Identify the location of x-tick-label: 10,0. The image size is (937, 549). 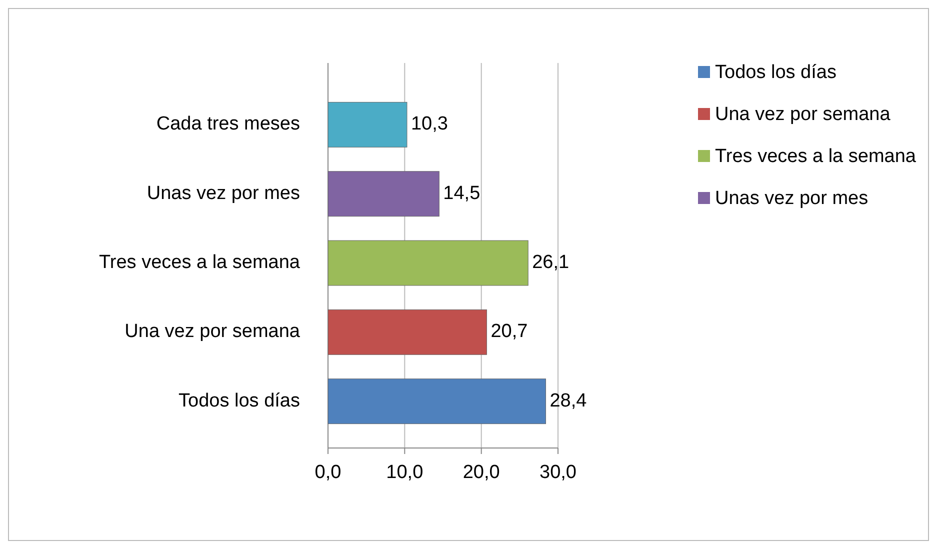
(405, 472).